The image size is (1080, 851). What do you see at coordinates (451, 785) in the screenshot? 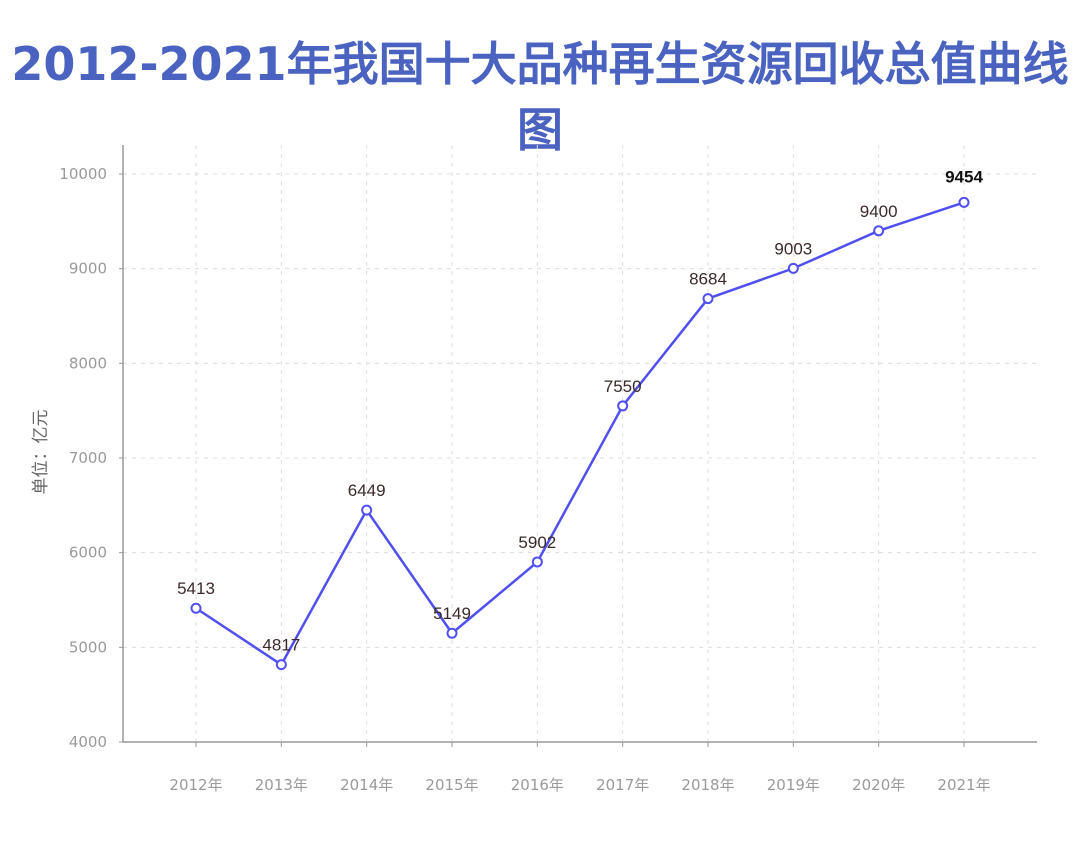
I see `x-tick-label: 2015年` at bounding box center [451, 785].